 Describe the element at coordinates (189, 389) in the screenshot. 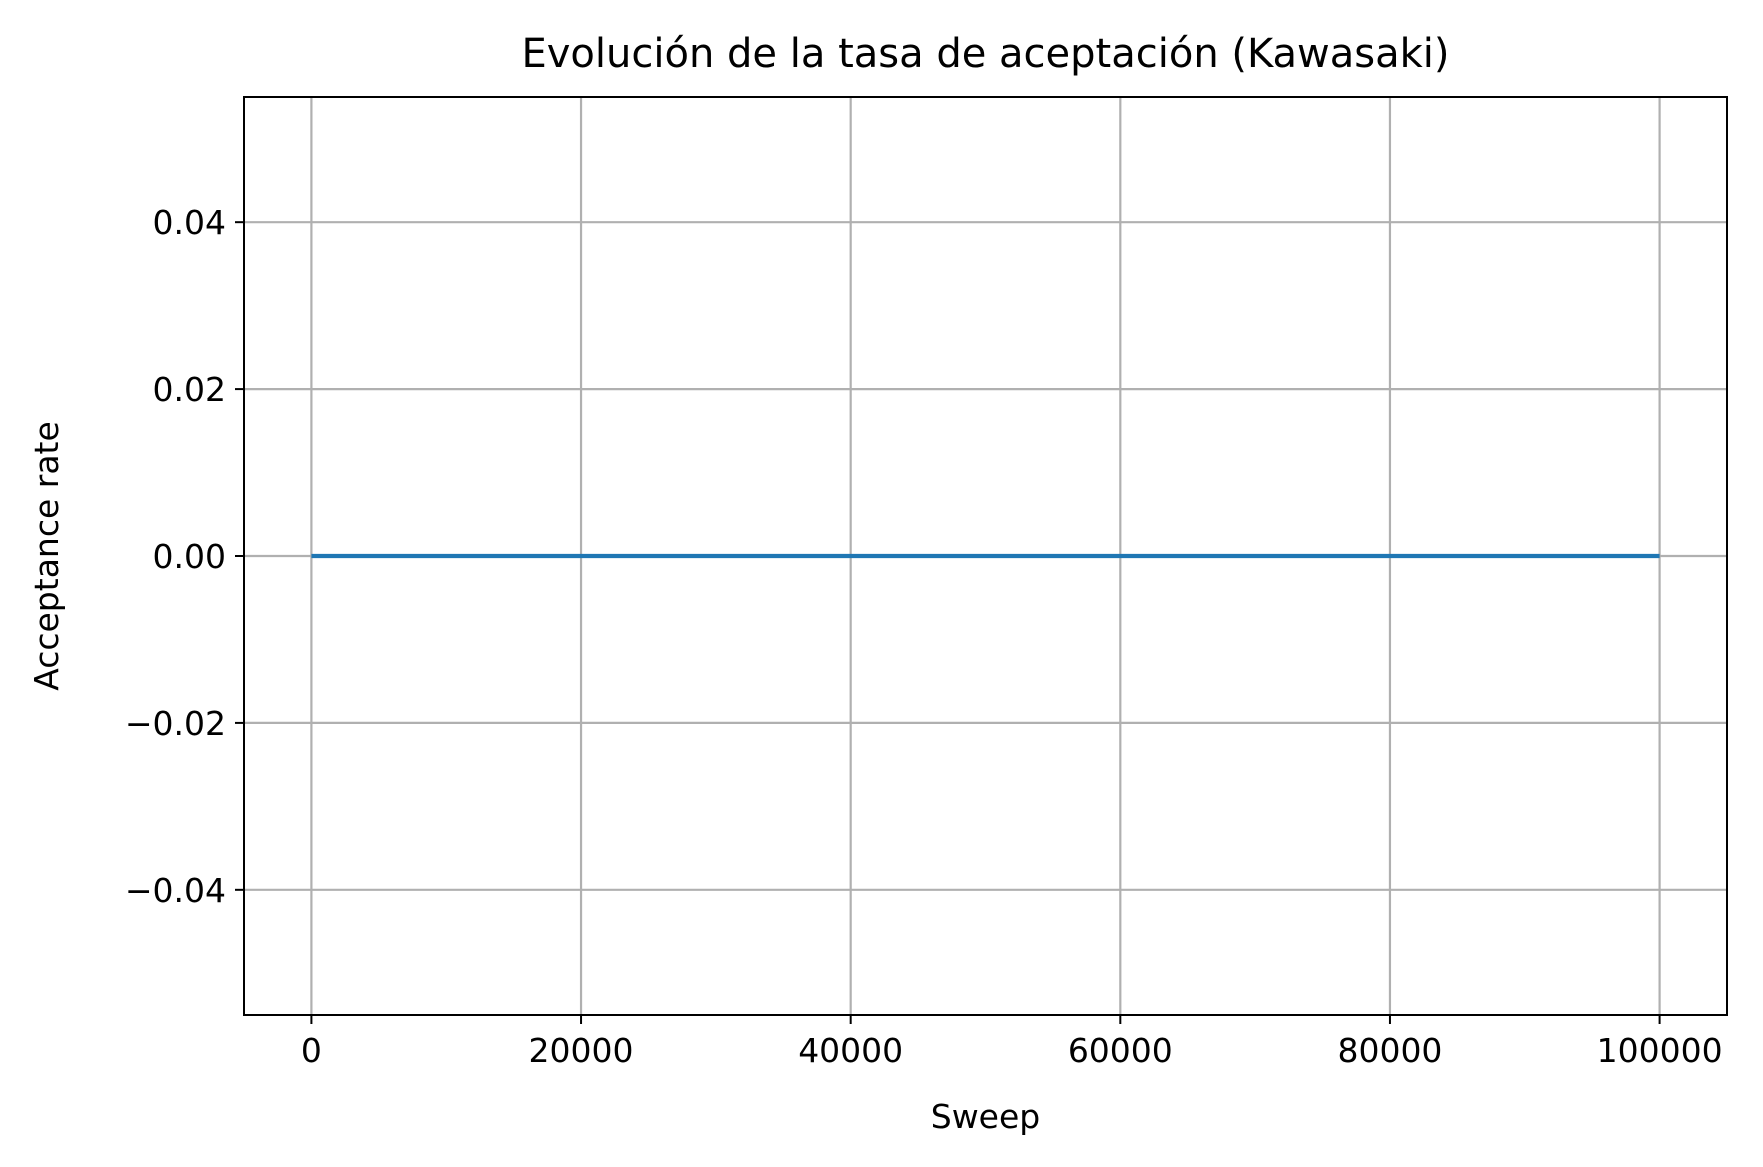

I see `y-tick-label: 0.02` at that location.